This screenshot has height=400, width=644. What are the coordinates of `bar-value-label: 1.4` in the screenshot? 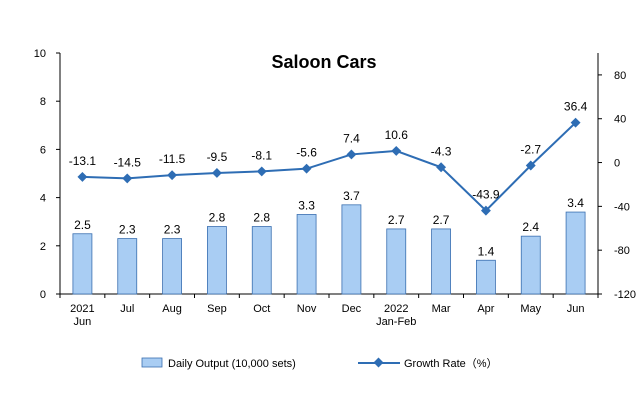 It's located at (486, 251).